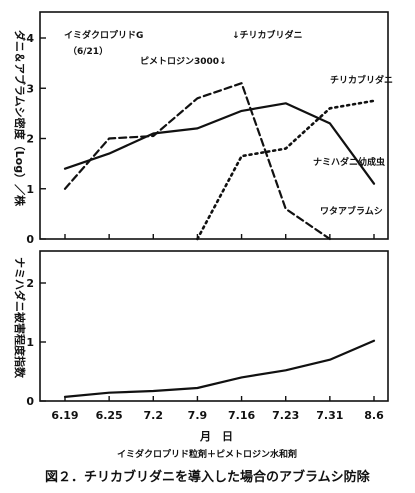  What do you see at coordinates (30, 283) in the screenshot?
I see `bottom-y-tick-label-2: 2` at bounding box center [30, 283].